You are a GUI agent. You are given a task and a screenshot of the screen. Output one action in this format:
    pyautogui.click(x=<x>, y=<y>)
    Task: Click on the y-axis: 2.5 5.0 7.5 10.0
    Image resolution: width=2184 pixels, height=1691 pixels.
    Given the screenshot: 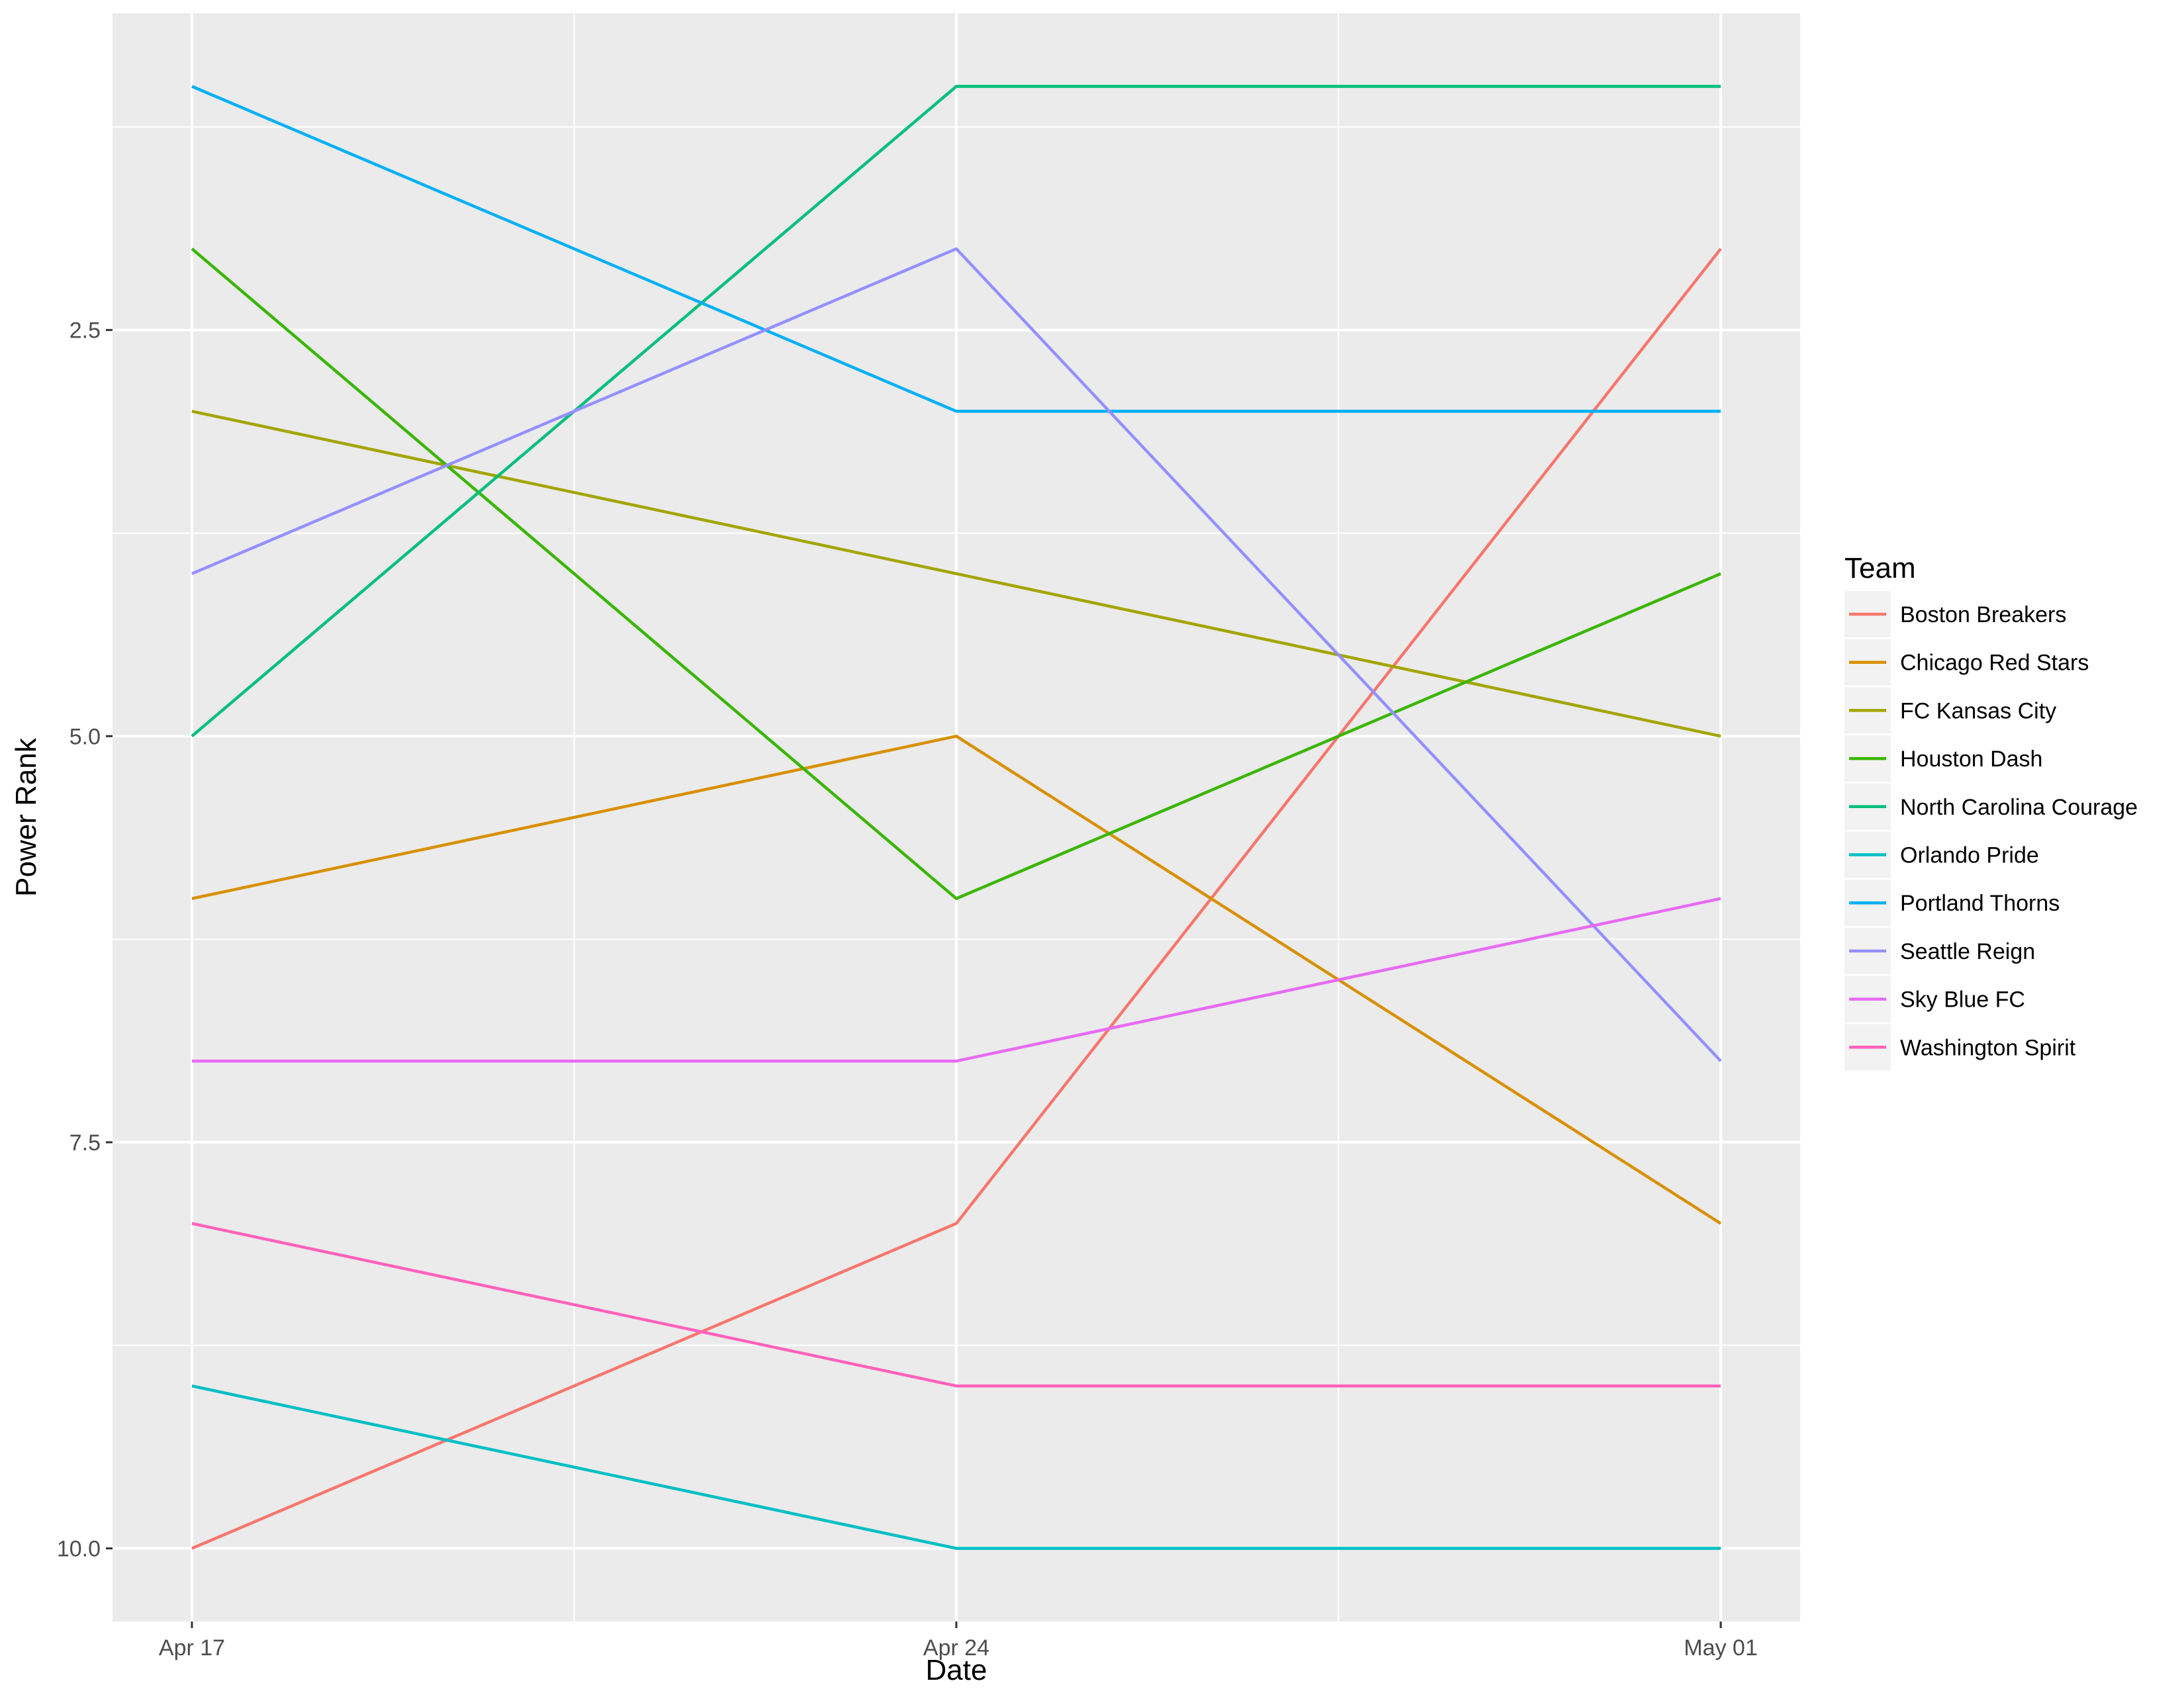 What is the action you would take?
    pyautogui.click(x=85, y=940)
    